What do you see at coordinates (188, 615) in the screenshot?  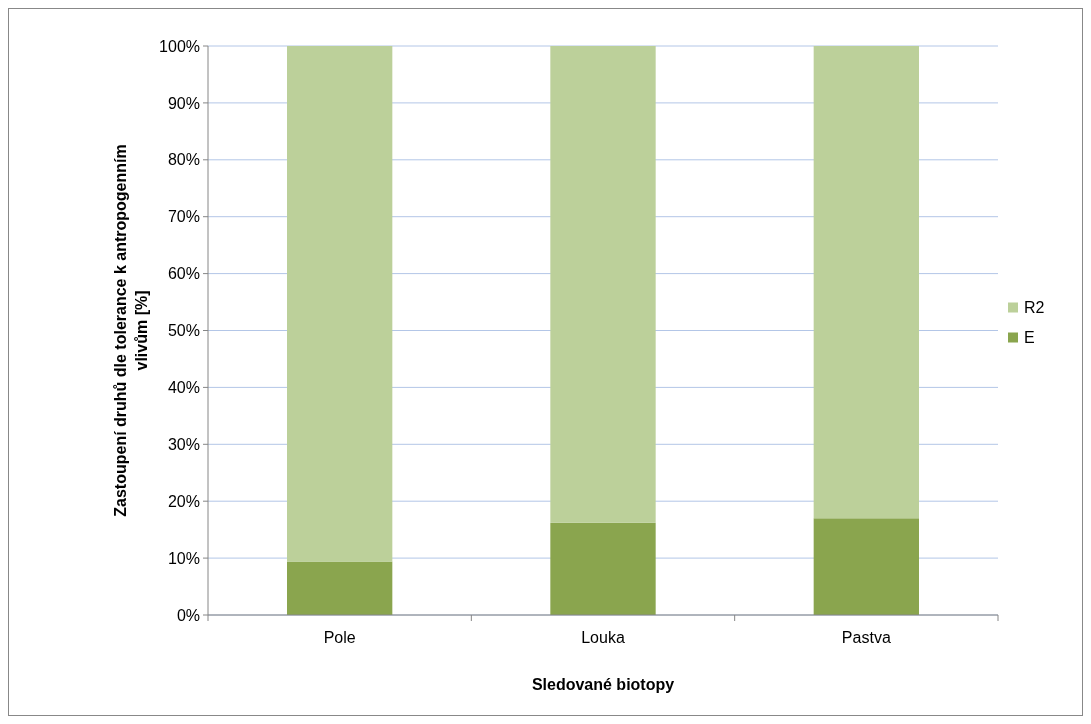 I see `y-tick-label: 0%` at bounding box center [188, 615].